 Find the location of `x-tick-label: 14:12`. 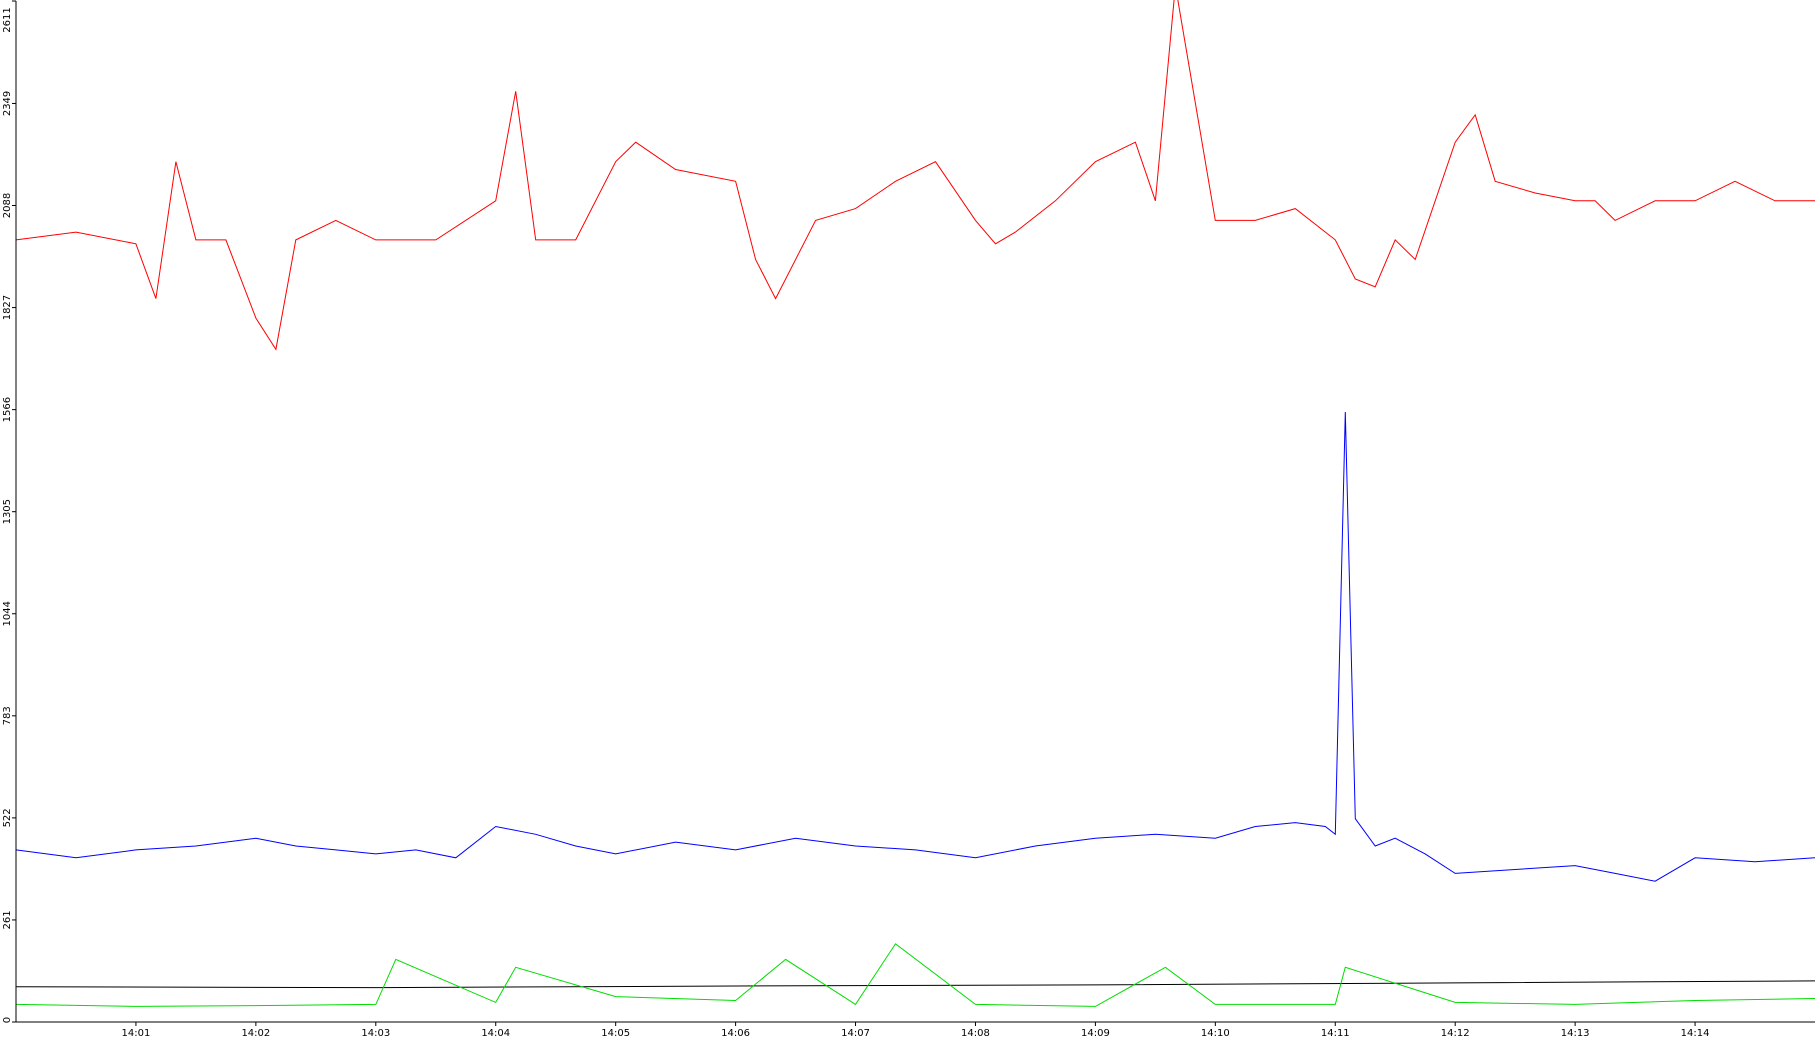

x-tick-label: 14:12 is located at coordinates (1455, 1033).